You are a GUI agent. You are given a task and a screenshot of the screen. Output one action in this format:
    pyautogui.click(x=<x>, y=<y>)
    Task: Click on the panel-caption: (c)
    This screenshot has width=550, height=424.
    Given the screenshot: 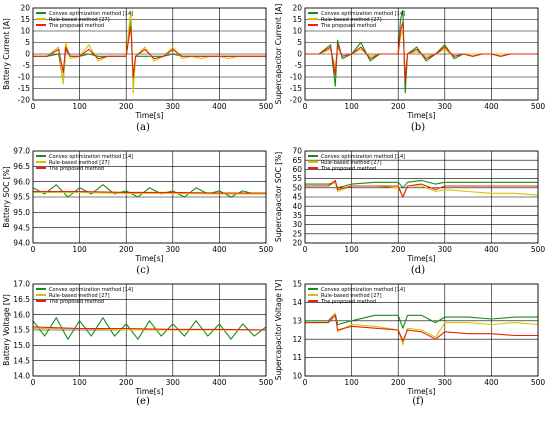 What is the action you would take?
    pyautogui.click(x=143, y=270)
    